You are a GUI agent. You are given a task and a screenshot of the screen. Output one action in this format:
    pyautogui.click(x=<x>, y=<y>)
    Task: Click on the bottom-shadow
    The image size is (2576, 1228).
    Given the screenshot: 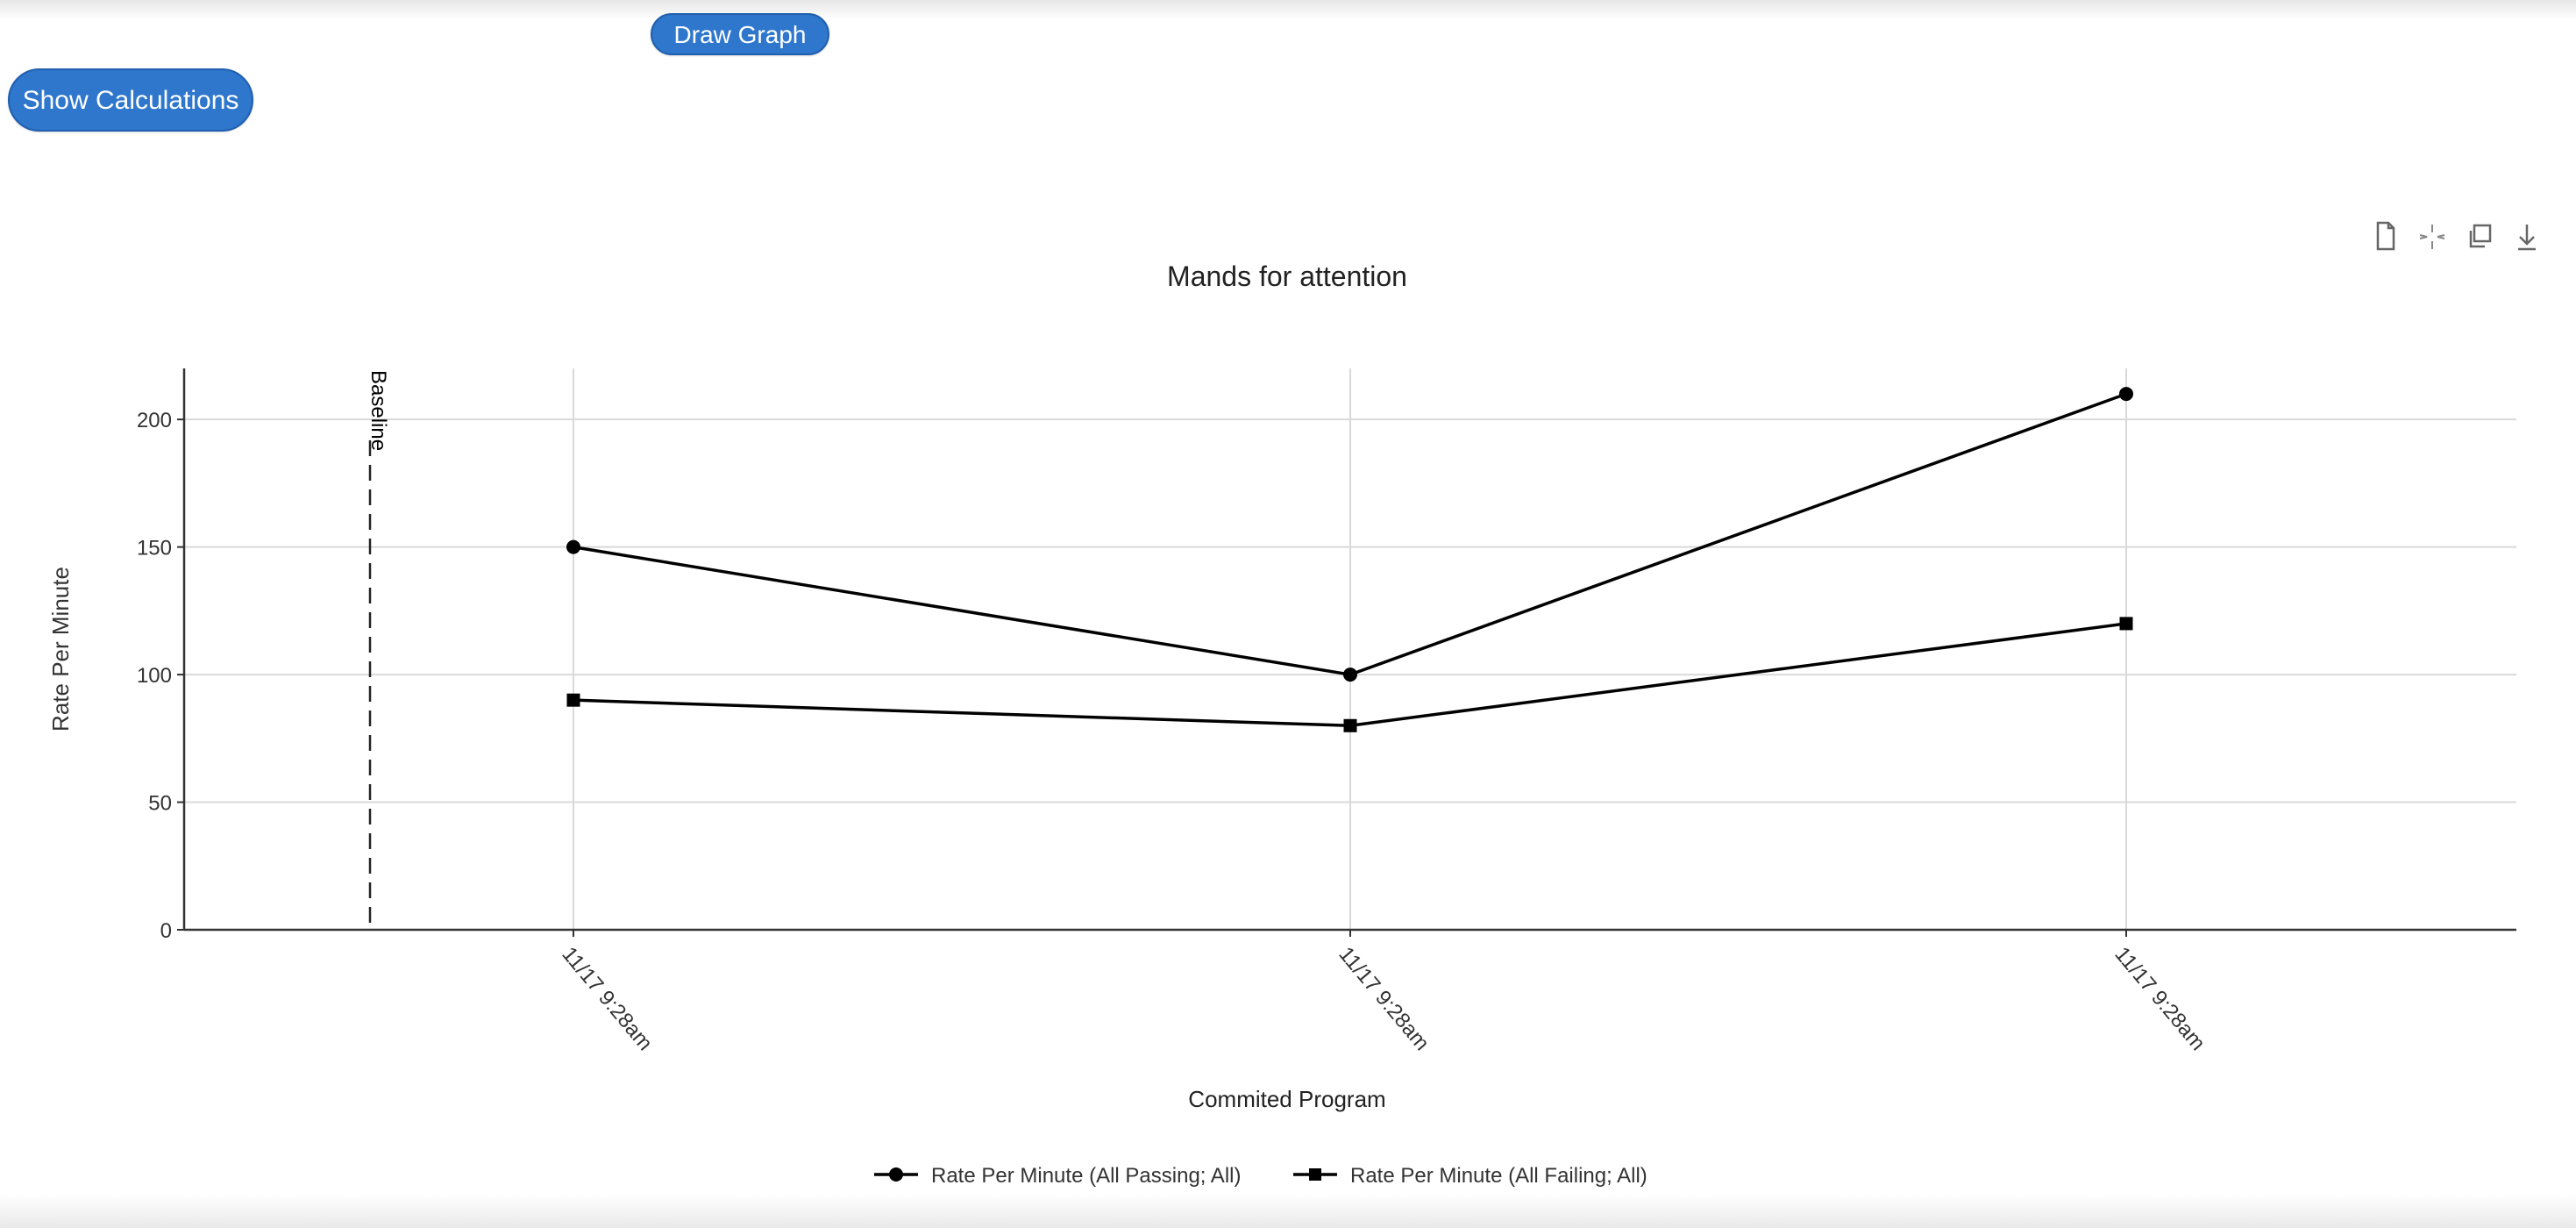 What is the action you would take?
    pyautogui.click(x=1288, y=1211)
    